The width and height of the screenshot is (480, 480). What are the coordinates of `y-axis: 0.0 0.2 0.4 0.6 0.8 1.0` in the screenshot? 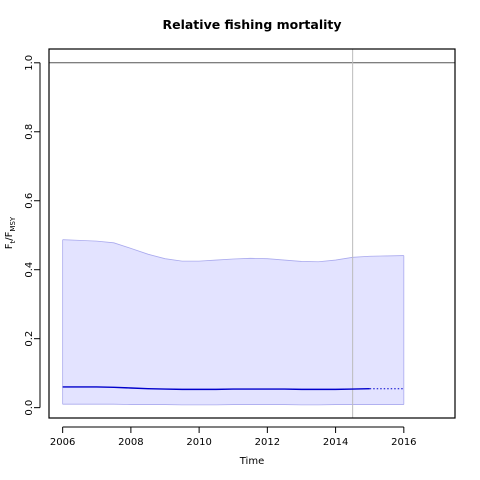 It's located at (32, 235).